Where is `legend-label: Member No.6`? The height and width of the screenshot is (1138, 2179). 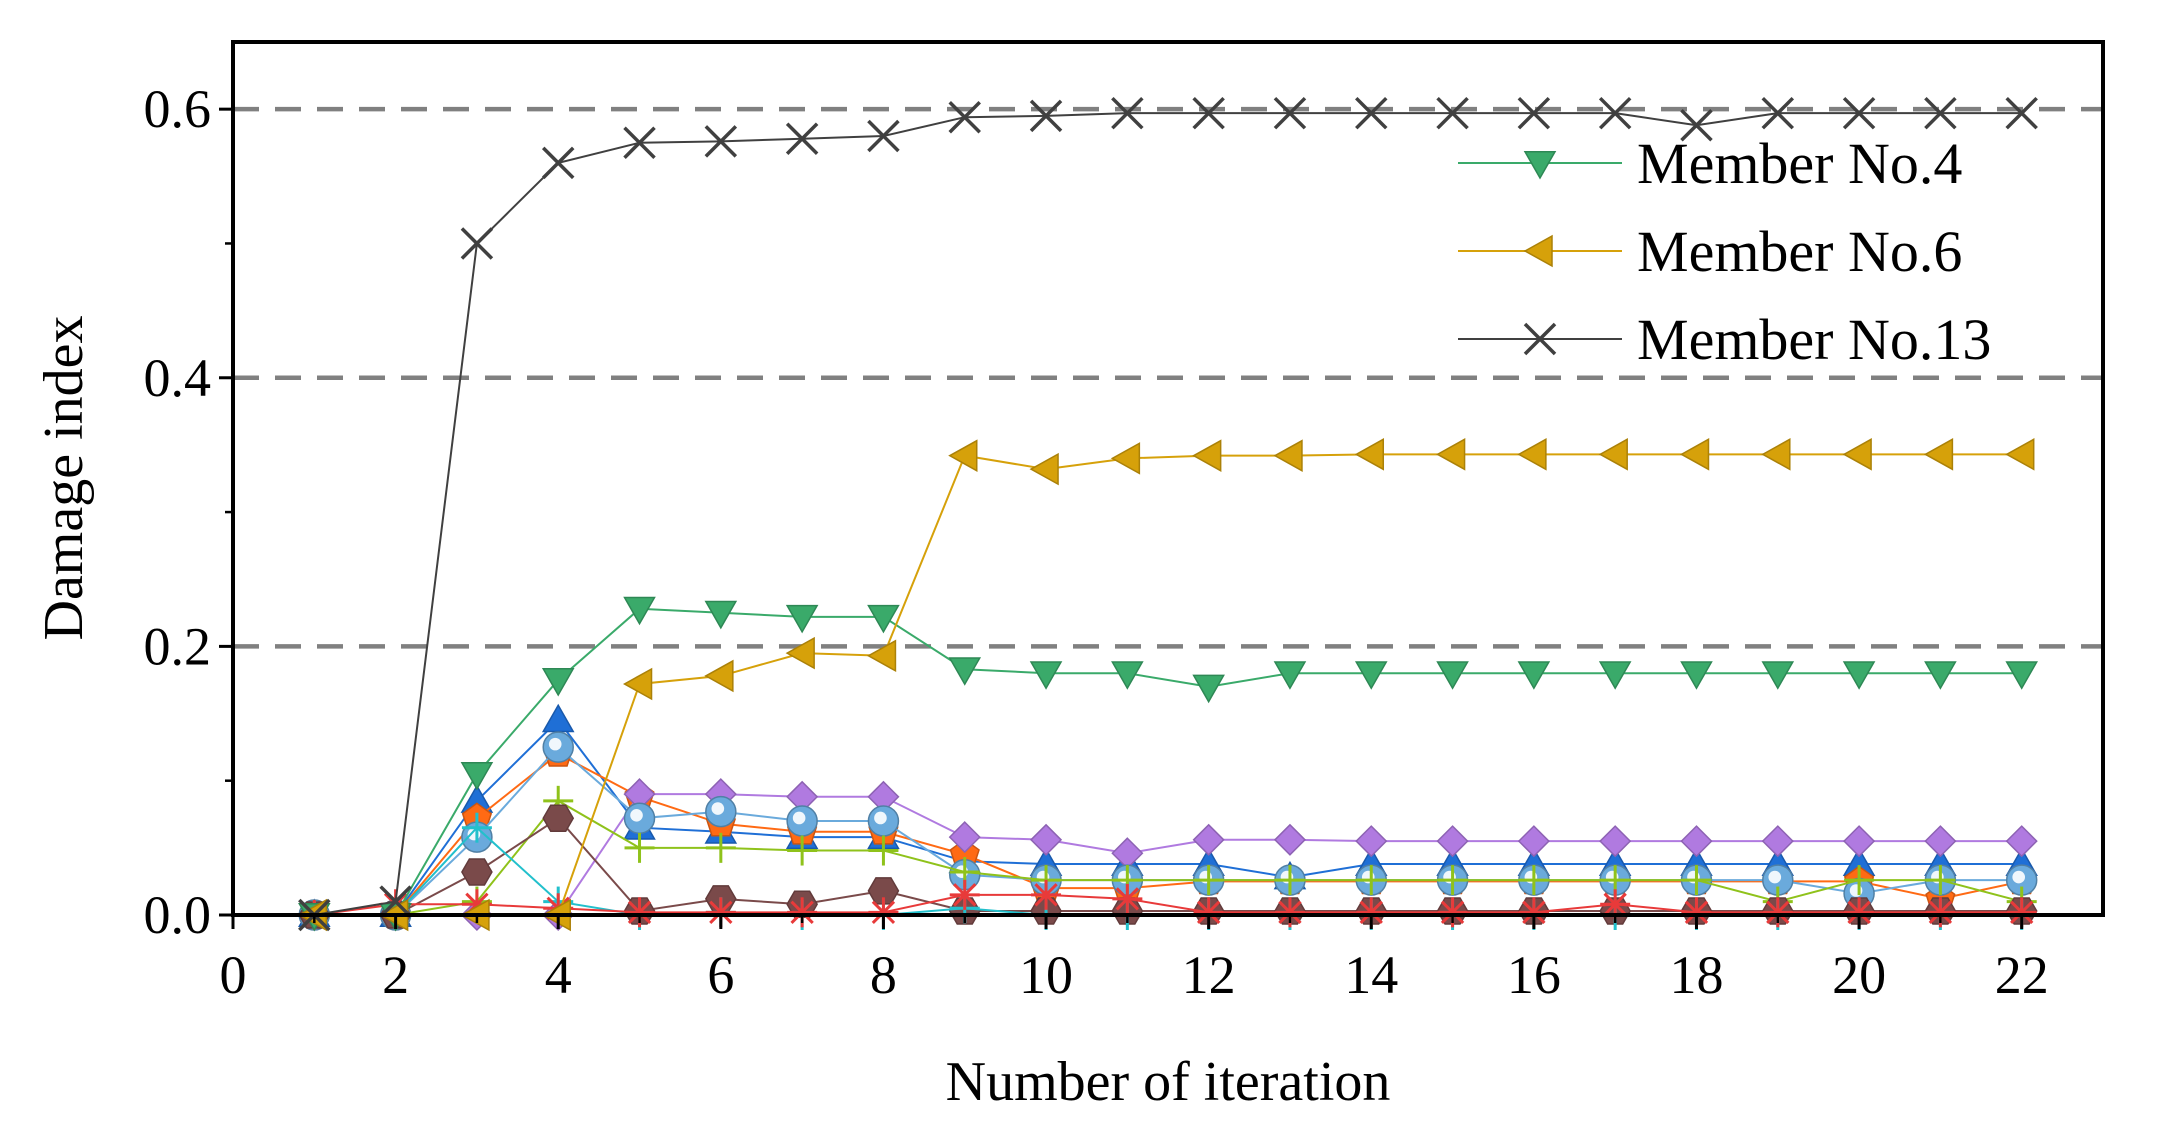
legend-label: Member No.6 is located at coordinates (1799, 251).